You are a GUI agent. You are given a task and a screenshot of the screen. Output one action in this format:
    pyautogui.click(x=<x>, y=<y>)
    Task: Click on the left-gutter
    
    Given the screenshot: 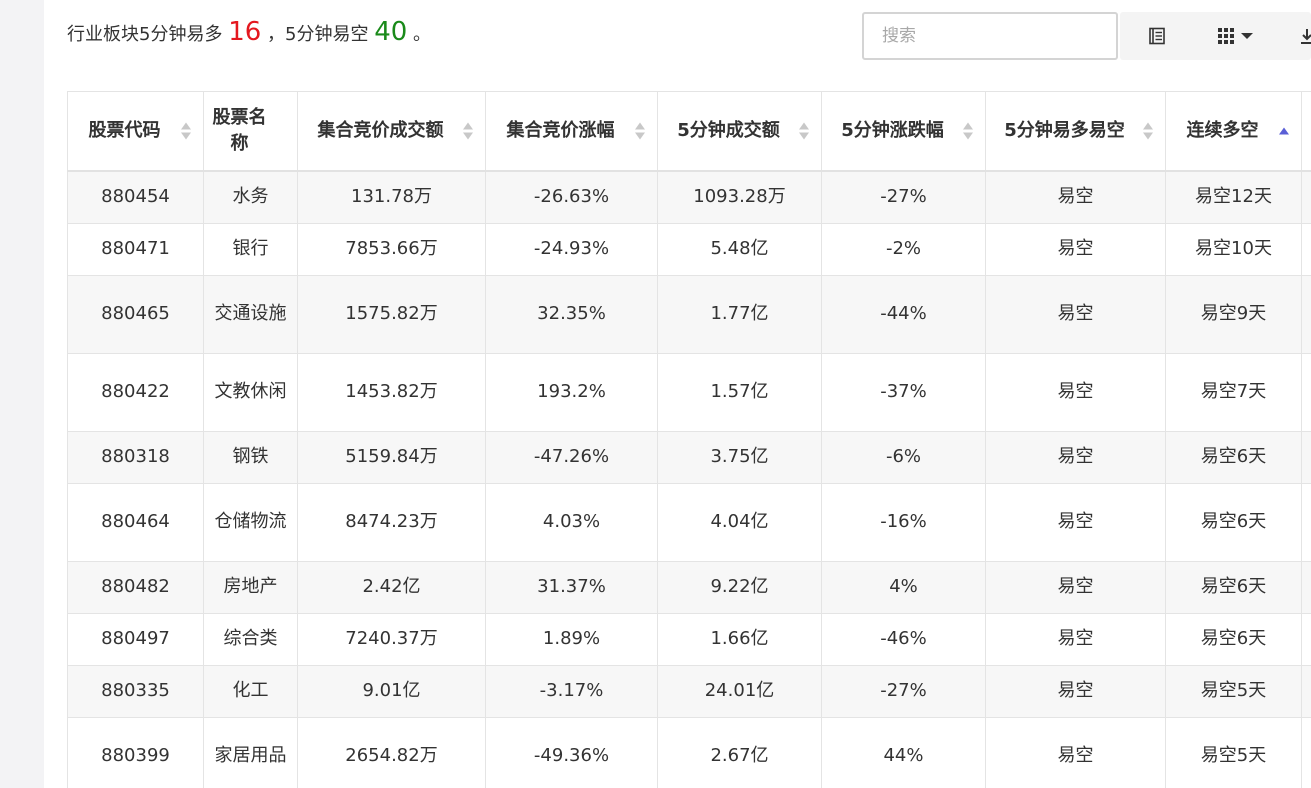 What is the action you would take?
    pyautogui.click(x=22, y=394)
    